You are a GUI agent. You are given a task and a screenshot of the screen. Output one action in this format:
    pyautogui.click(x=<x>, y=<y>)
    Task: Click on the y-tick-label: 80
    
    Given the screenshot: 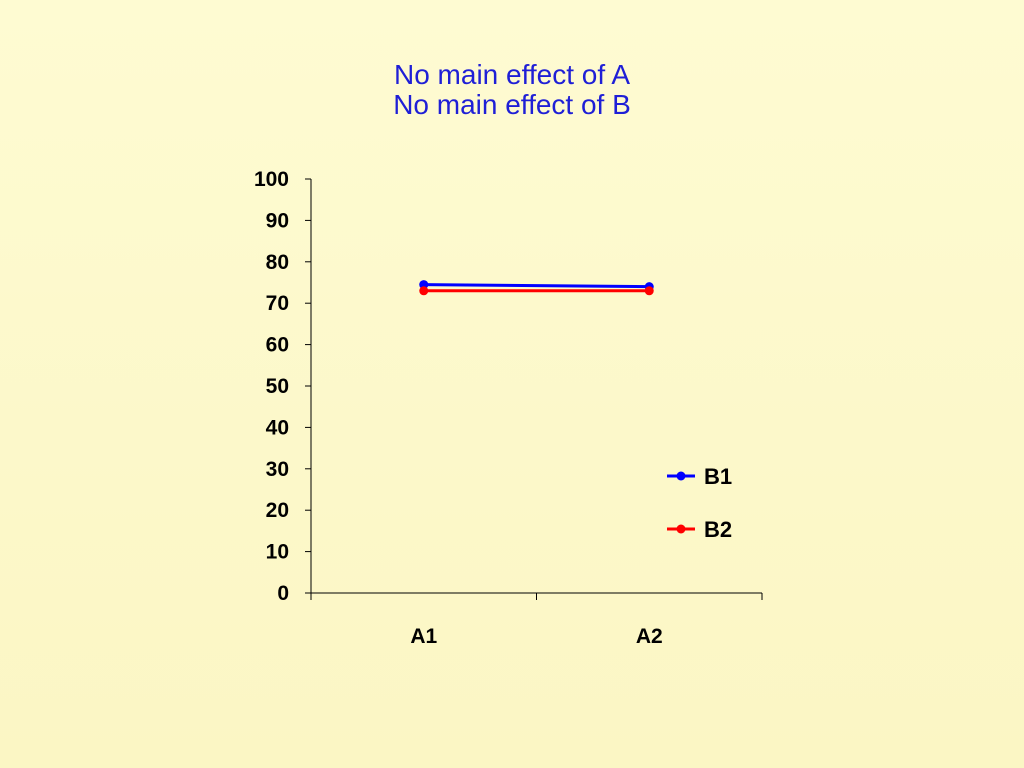 What is the action you would take?
    pyautogui.click(x=277, y=262)
    